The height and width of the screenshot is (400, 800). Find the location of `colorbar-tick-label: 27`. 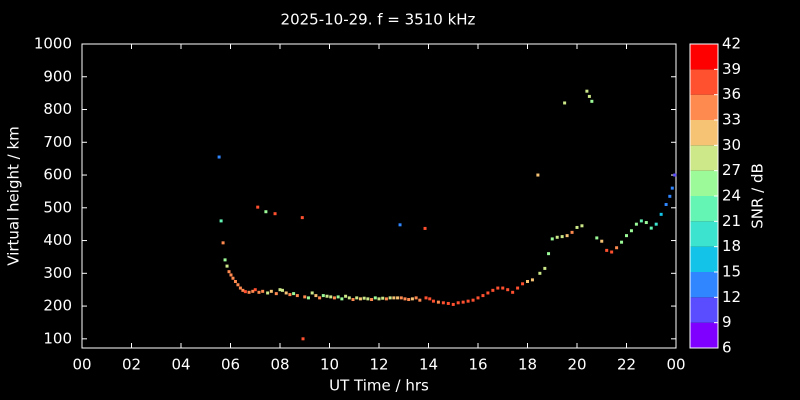

colorbar-tick-label: 27 is located at coordinates (731, 170).